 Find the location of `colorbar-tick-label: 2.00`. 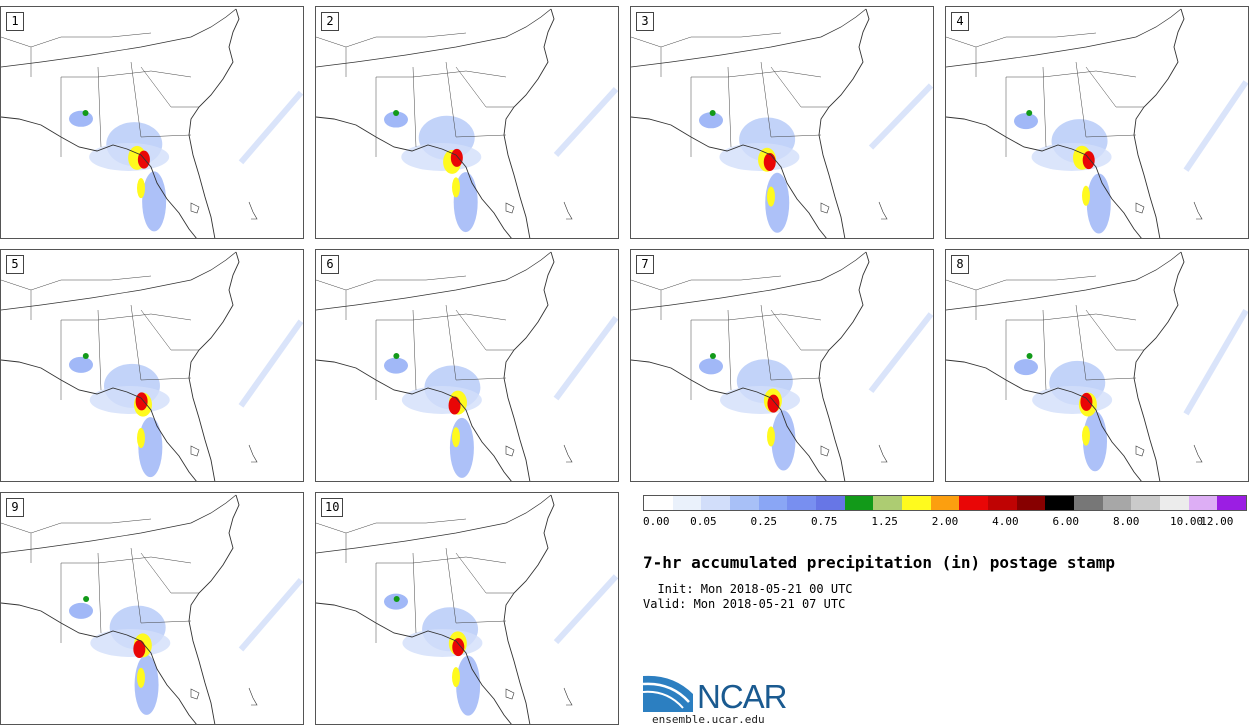

colorbar-tick-label: 2.00 is located at coordinates (945, 521).